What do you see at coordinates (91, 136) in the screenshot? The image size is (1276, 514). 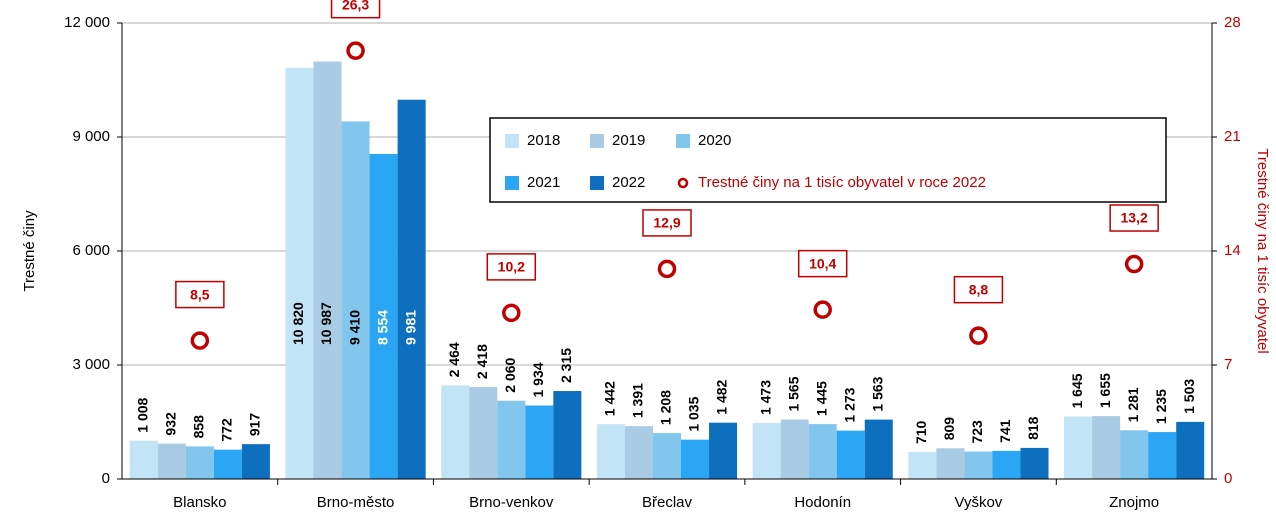 I see `y-tick-label: 9 000` at bounding box center [91, 136].